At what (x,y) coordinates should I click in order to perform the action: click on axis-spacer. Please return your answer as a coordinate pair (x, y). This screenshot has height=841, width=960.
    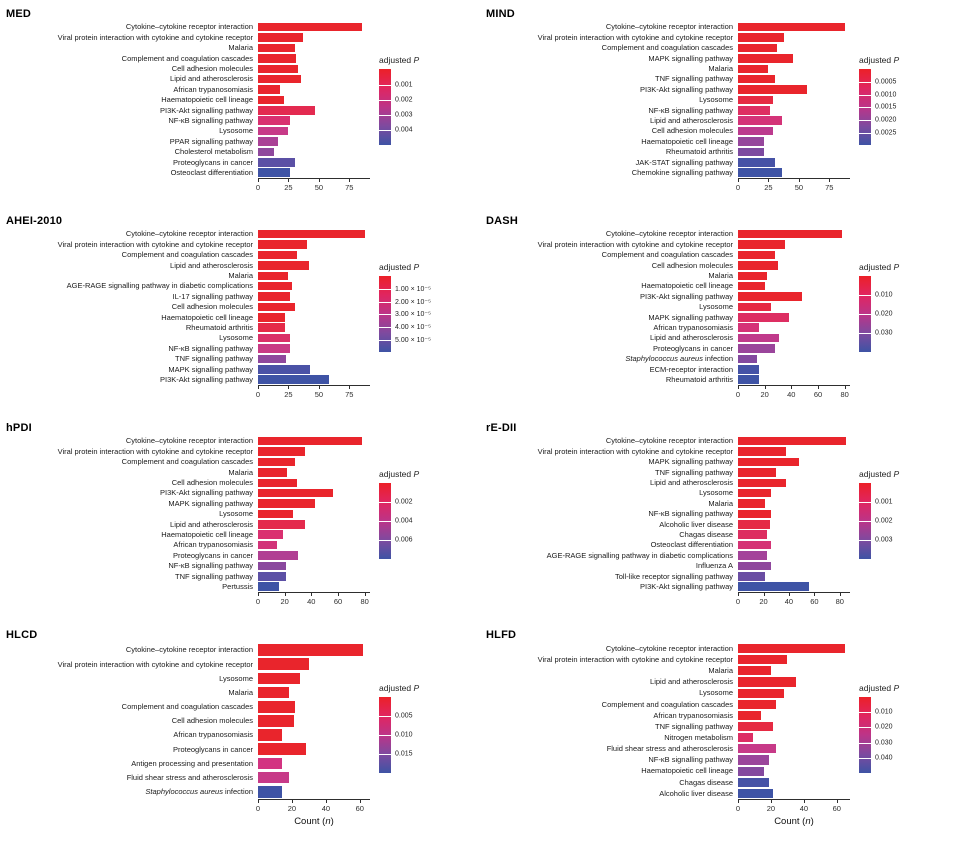
    Looking at the image, I should click on (132, 820).